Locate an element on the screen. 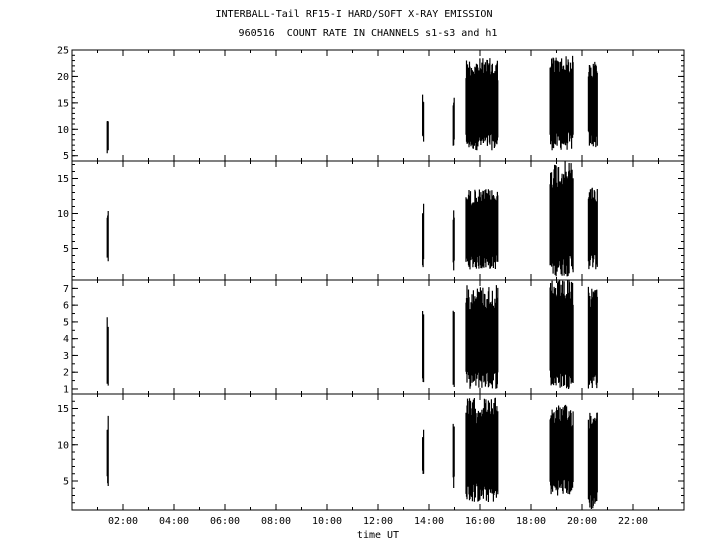 Image resolution: width=720 pixels, height=550 pixels. y-tick-label: 25 is located at coordinates (63, 51).